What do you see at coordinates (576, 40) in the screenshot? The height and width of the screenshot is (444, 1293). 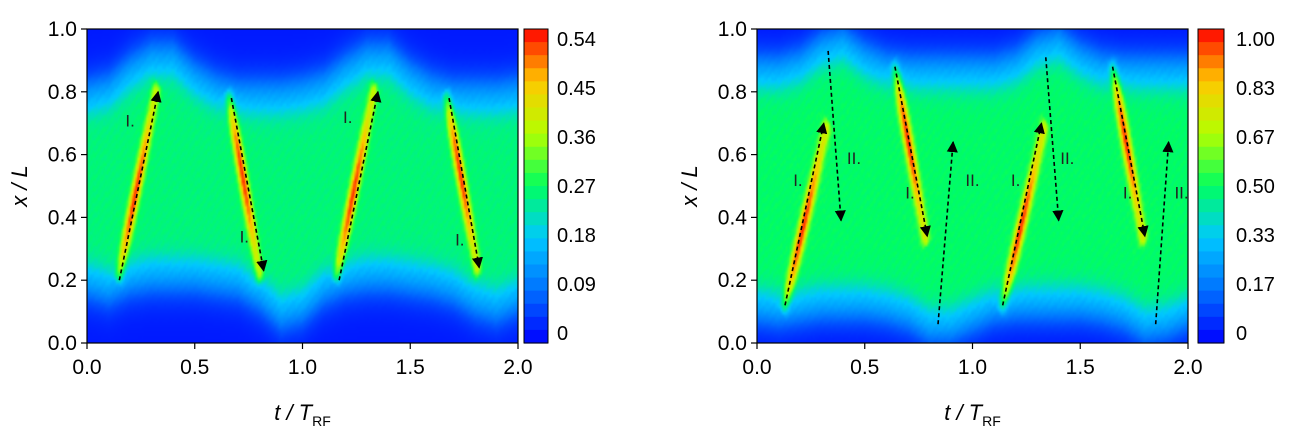 I see `colorbar-tick-label: 0.54` at bounding box center [576, 40].